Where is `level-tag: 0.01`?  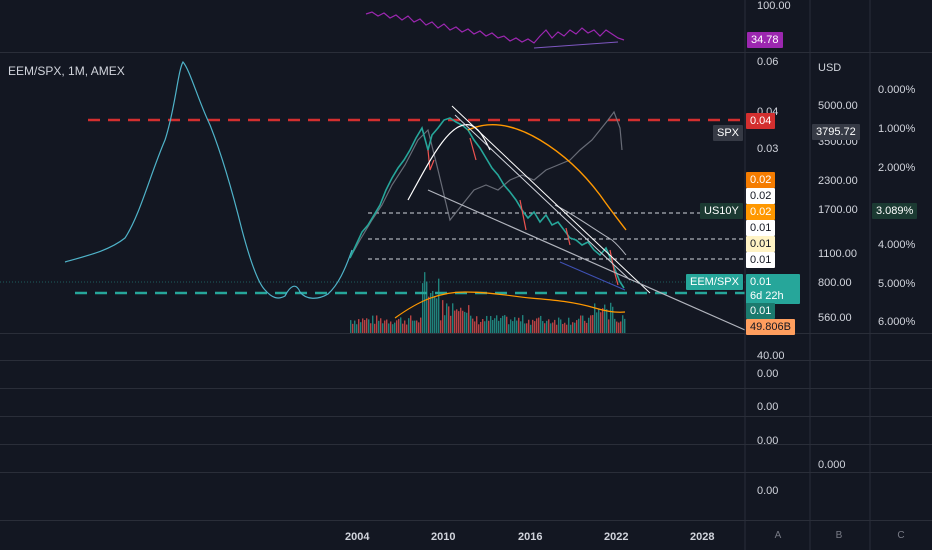
level-tag: 0.01 is located at coordinates (761, 311).